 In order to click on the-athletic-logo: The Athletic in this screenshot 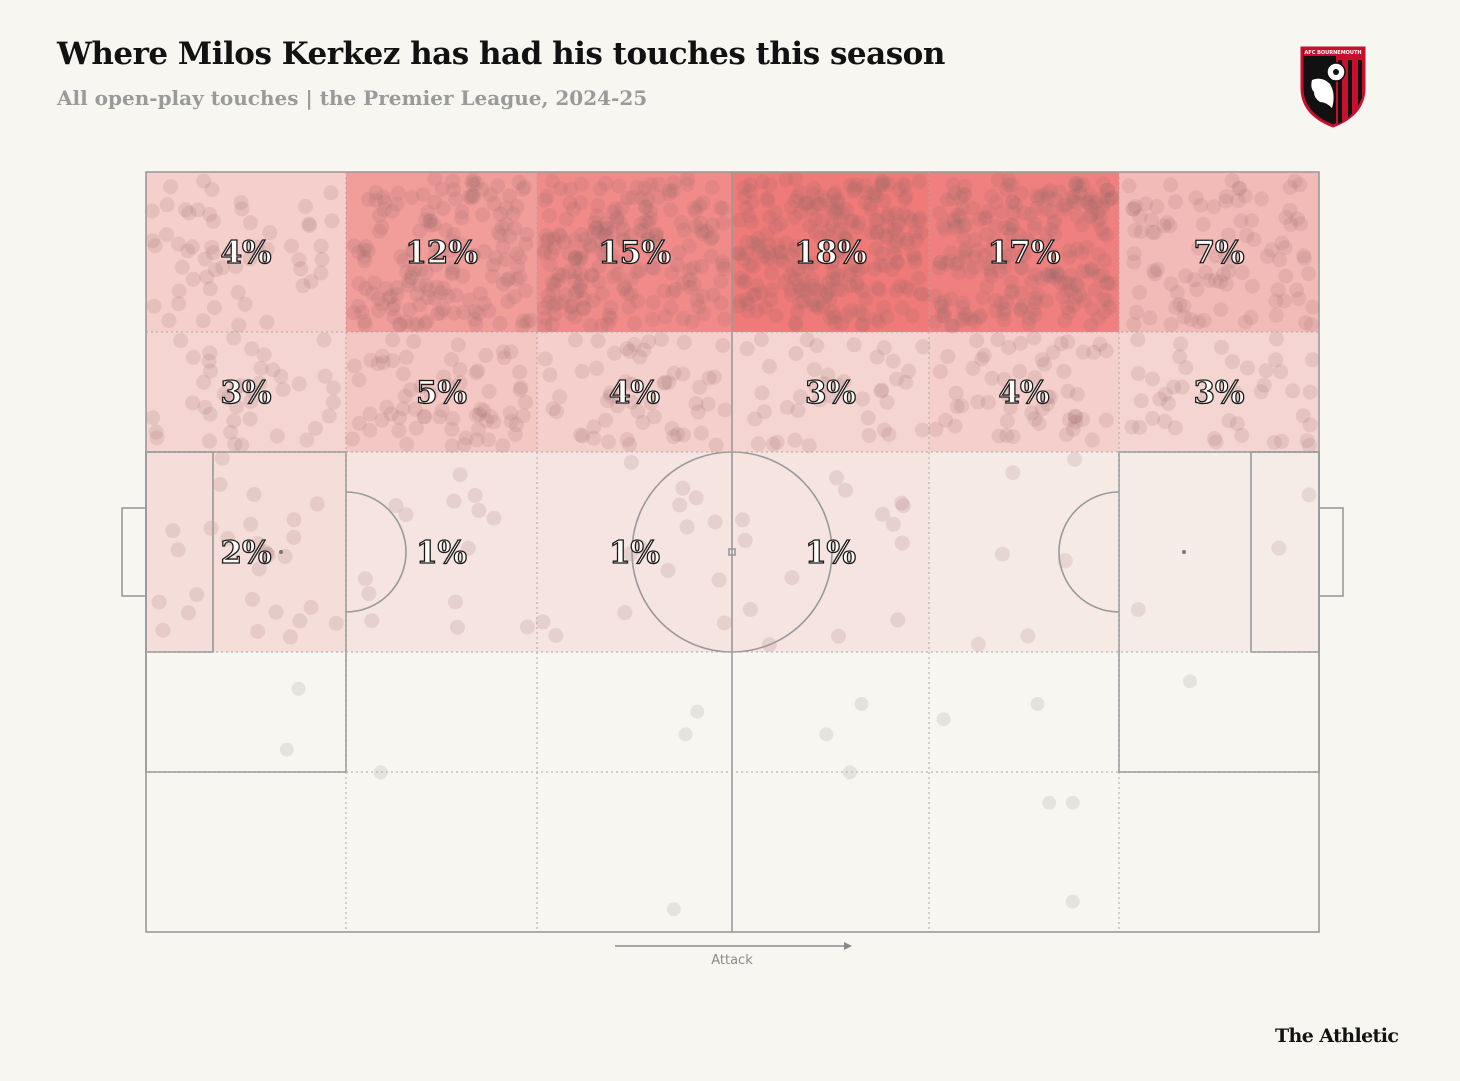, I will do `click(1337, 1036)`.